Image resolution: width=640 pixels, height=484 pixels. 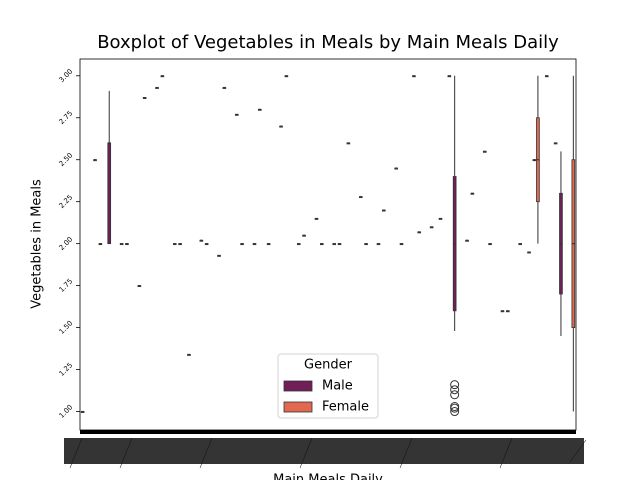 What do you see at coordinates (66, 327) in the screenshot?
I see `y-tick-label: 1.50` at bounding box center [66, 327].